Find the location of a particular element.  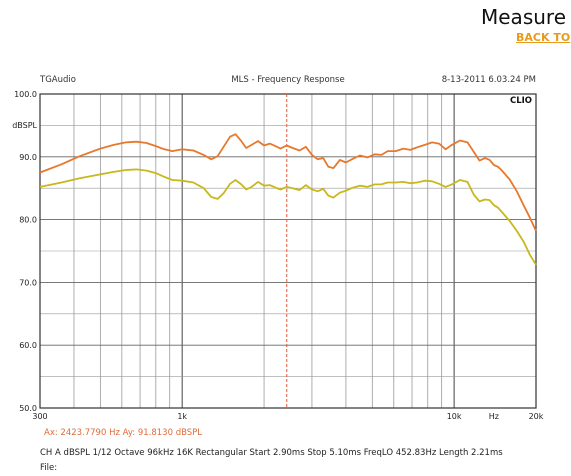

y-tick-label: 60.0 is located at coordinates (28, 345).